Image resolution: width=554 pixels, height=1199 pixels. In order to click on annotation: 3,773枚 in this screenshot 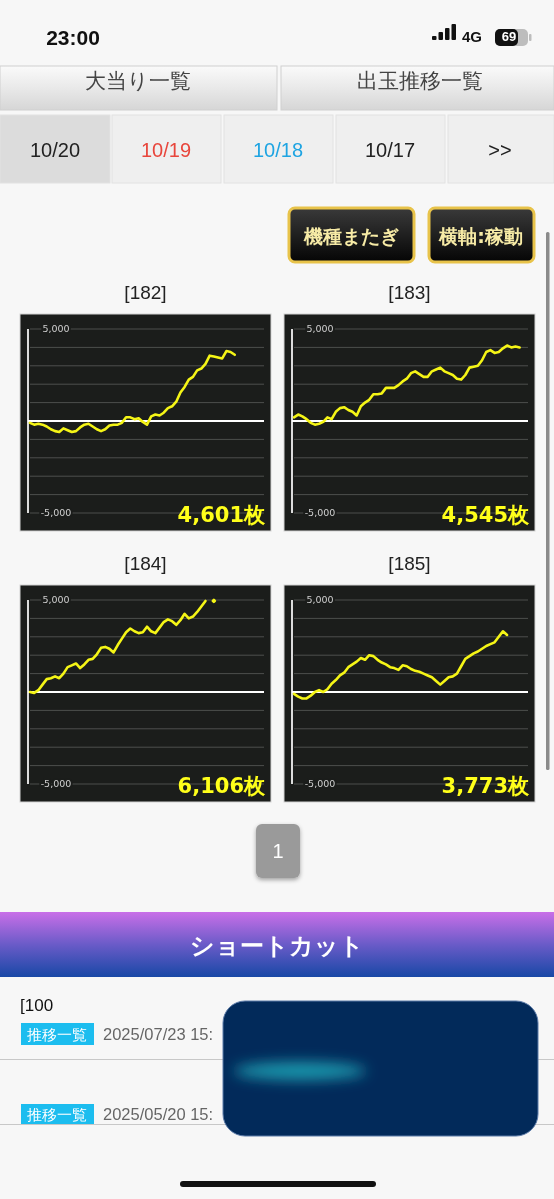, I will do `click(485, 786)`.